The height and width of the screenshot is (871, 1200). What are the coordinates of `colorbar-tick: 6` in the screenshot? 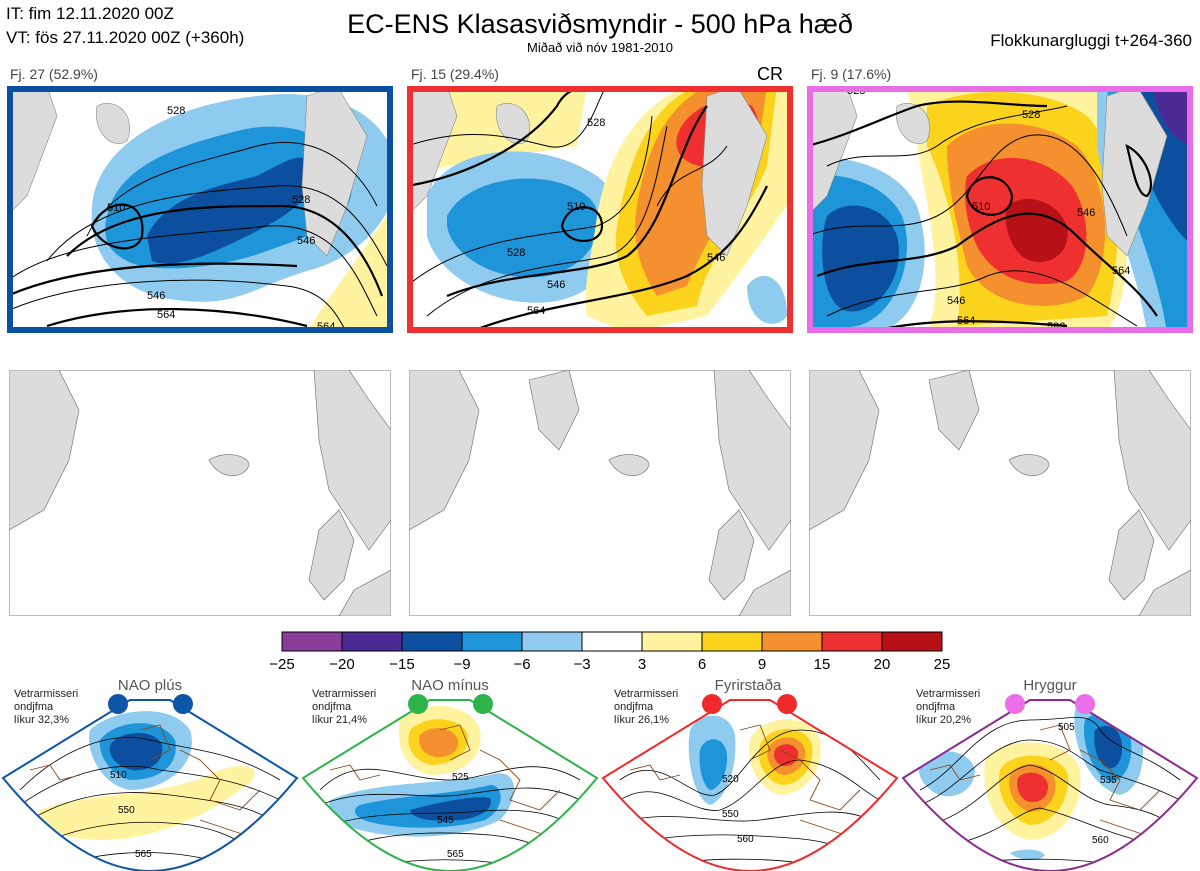 It's located at (702, 664).